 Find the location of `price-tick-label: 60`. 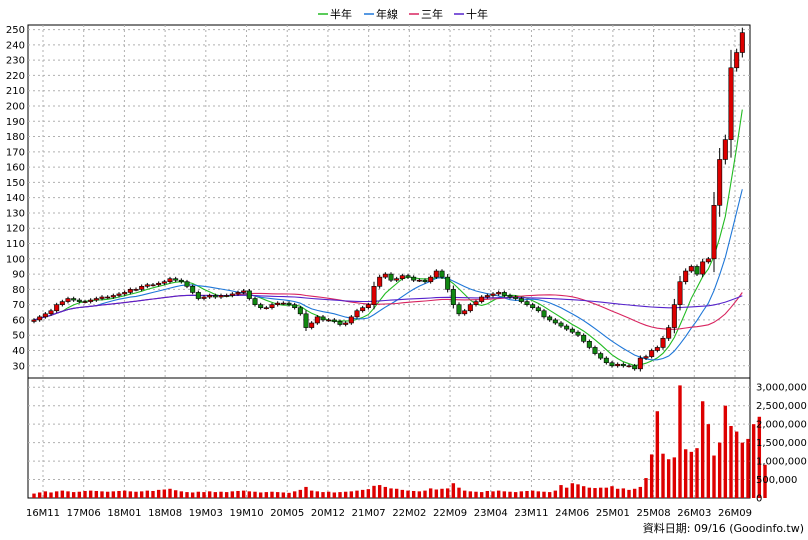

price-tick-label: 60 is located at coordinates (18, 320).